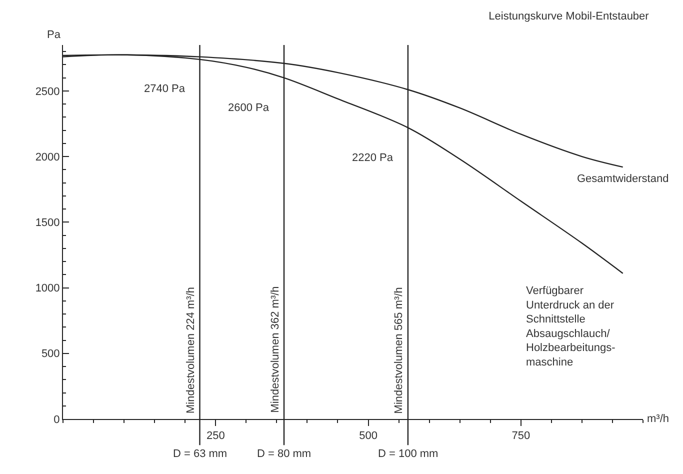 This screenshot has width=683, height=474. What do you see at coordinates (165, 89) in the screenshot?
I see `annotation: 2740 Pa` at bounding box center [165, 89].